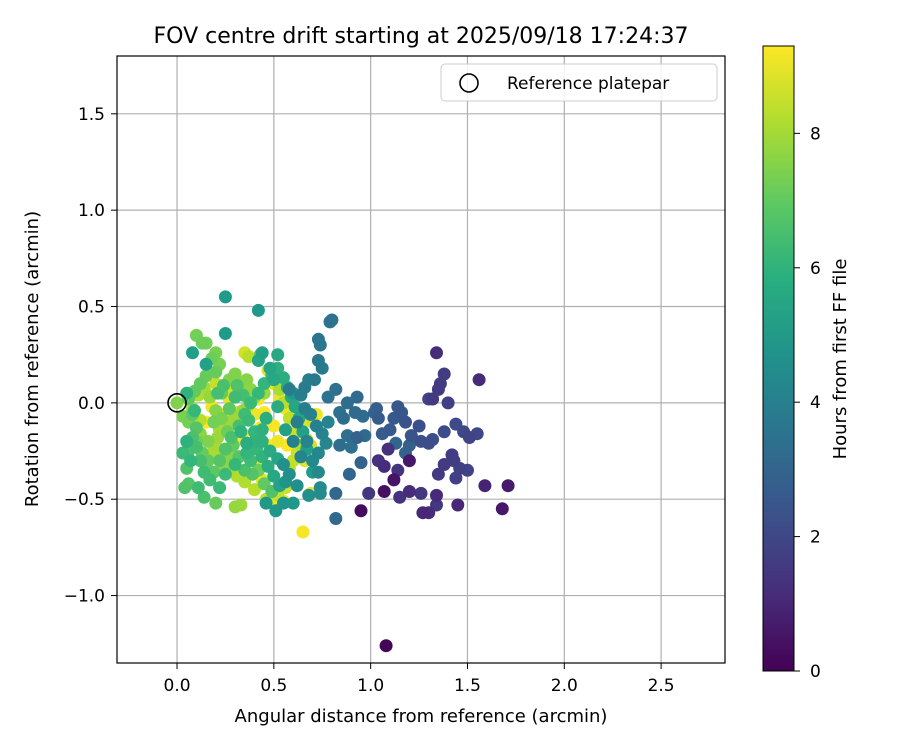 This screenshot has height=750, width=900. I want to click on colorbar-ticks: 0 2 4 6 8, so click(807, 403).